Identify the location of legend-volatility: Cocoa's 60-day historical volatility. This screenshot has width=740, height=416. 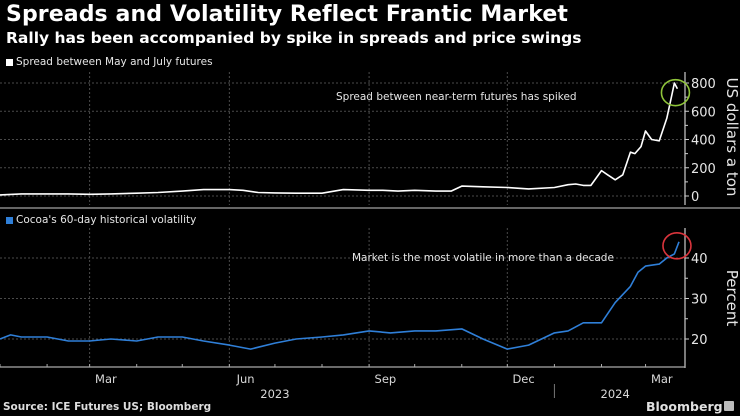
(101, 220).